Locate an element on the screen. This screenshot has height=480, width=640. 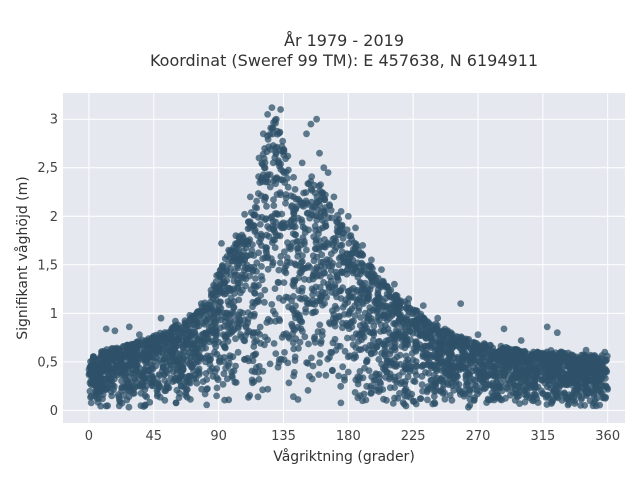
x-tick-label: 270 is located at coordinates (478, 436).